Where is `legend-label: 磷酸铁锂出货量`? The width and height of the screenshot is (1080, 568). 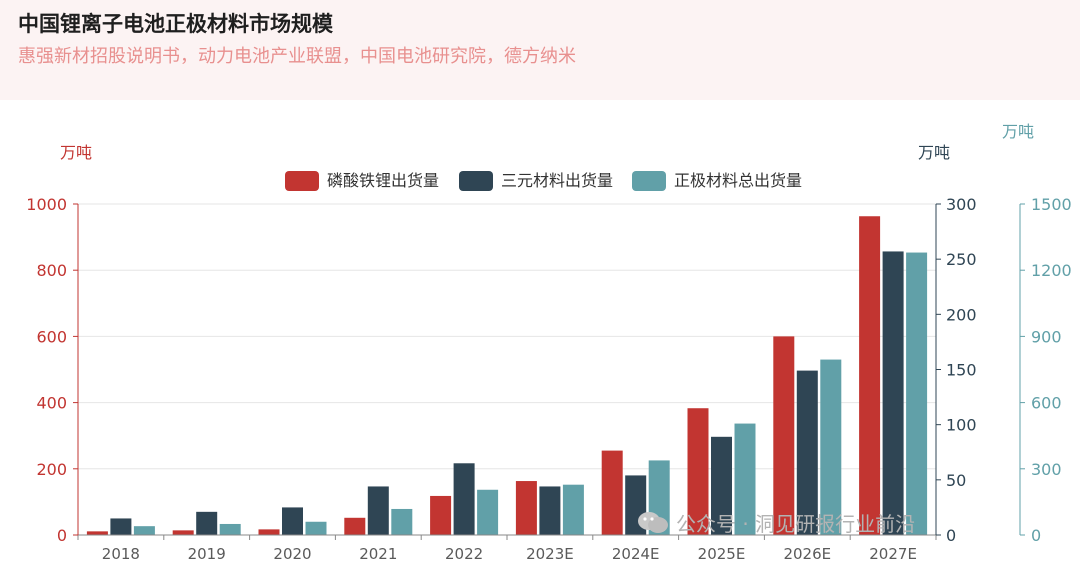 legend-label: 磷酸铁锂出货量 is located at coordinates (383, 180).